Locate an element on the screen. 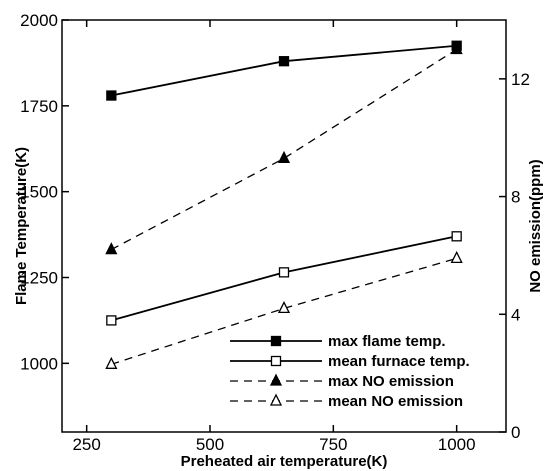 The width and height of the screenshot is (554, 471). y-right-tick-label: 12 is located at coordinates (520, 79).